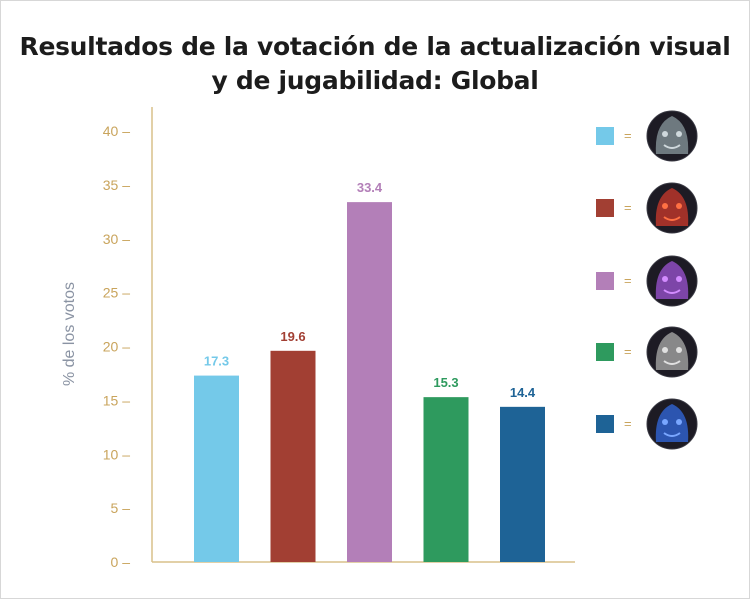 The width and height of the screenshot is (750, 599). What do you see at coordinates (292, 336) in the screenshot?
I see `data-label: 19.6` at bounding box center [292, 336].